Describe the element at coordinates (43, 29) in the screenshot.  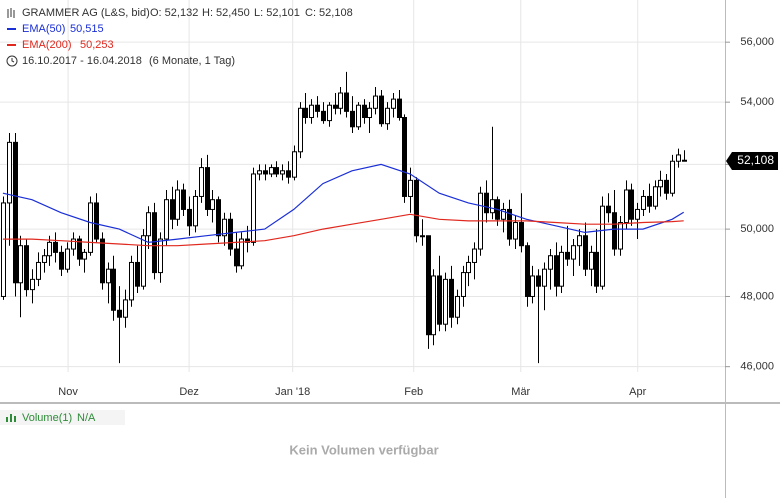
I see `legend-name: EMA(50)` at that location.